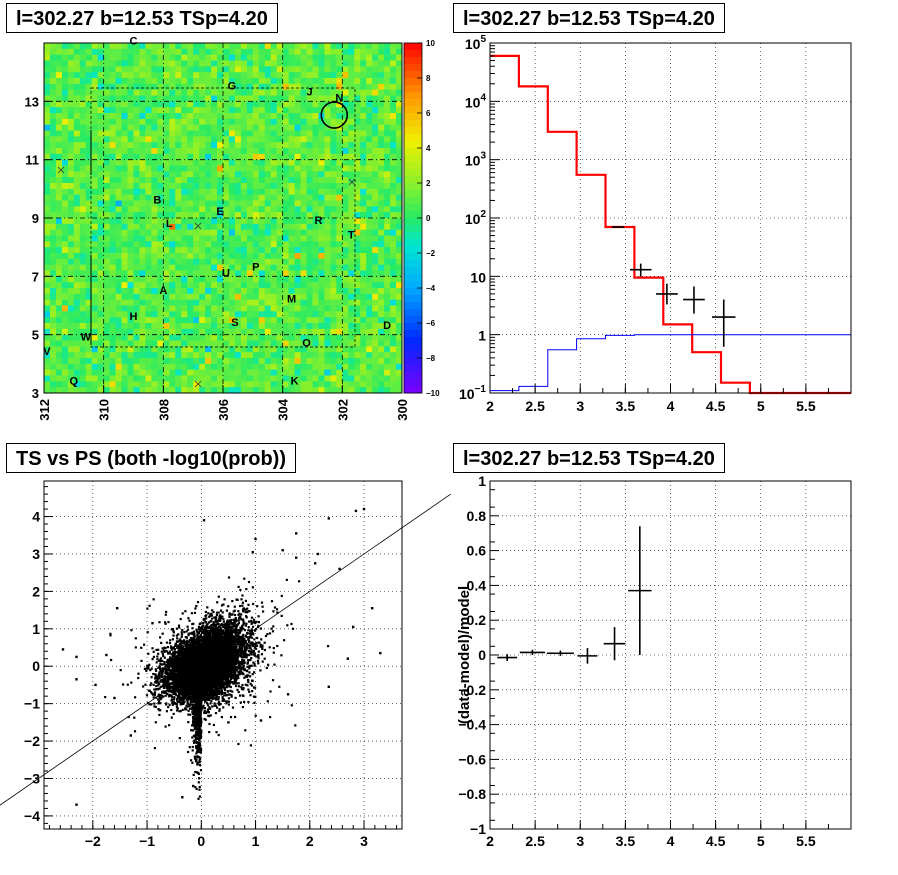  I want to click on skymap-x-tick-label: 306, so click(223, 410).